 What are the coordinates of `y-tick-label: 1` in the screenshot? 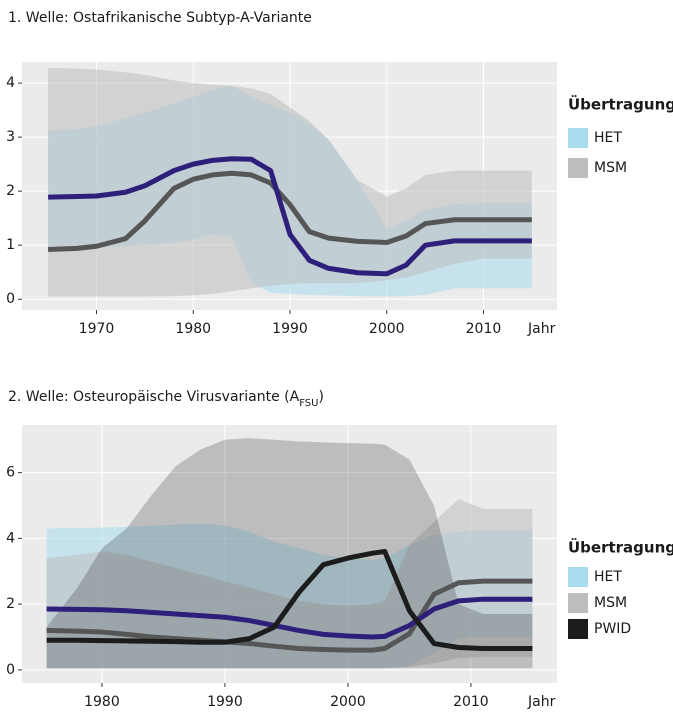 It's located at (10, 245).